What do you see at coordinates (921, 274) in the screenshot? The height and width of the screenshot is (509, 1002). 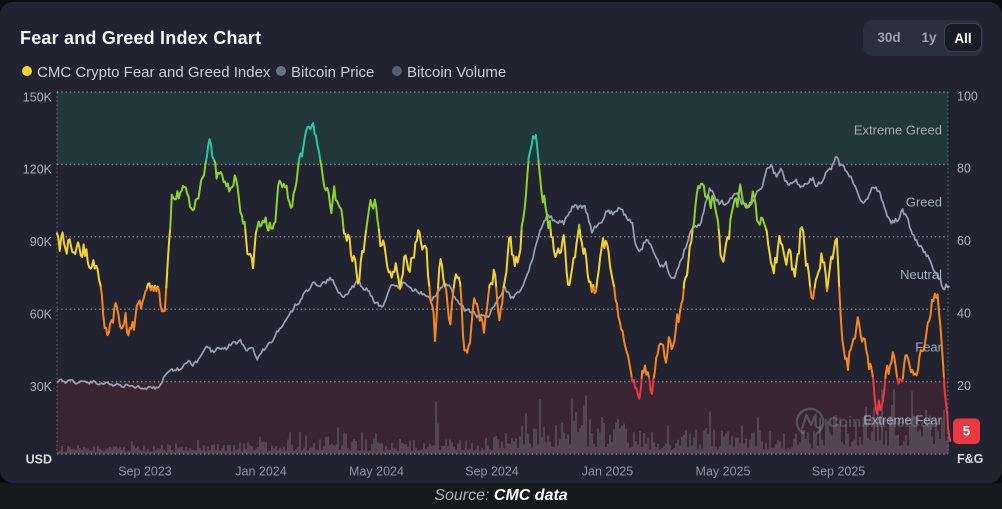 I see `svg-text: Neutral` at bounding box center [921, 274].